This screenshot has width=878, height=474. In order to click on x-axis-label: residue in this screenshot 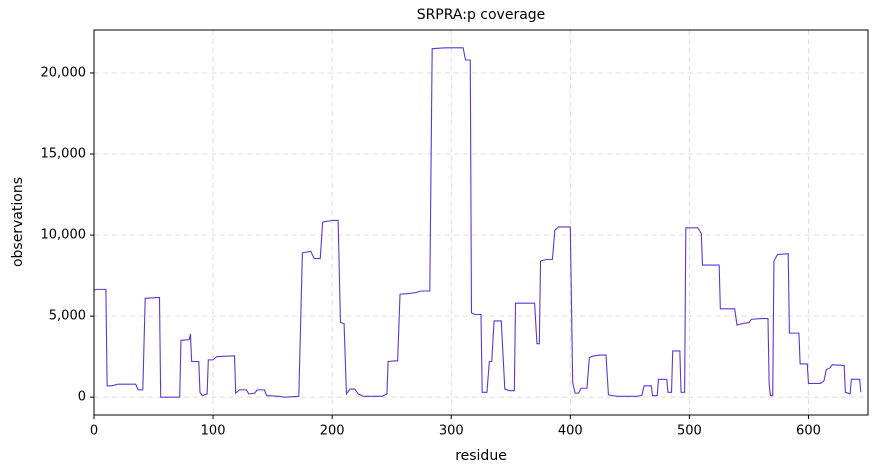, I will do `click(481, 456)`.